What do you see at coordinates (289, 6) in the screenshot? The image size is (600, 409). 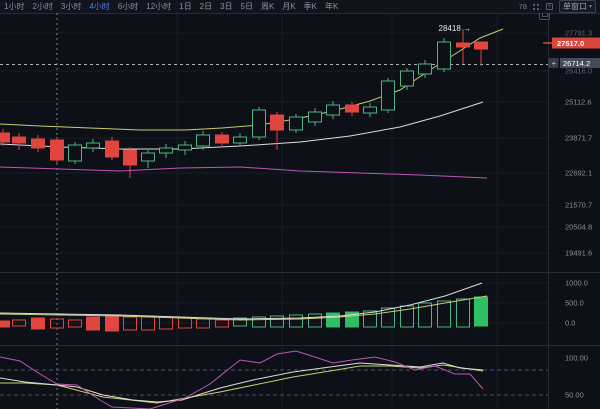 I see `timeframe-item: 月K` at bounding box center [289, 6].